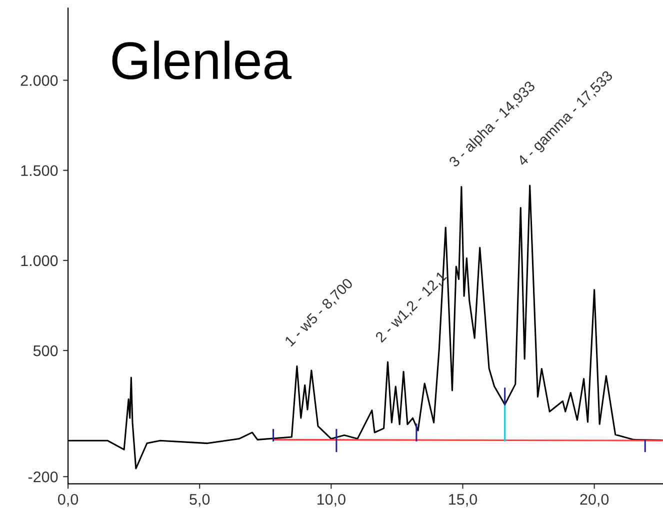  I want to click on x-tick-label: 10,0, so click(331, 500).